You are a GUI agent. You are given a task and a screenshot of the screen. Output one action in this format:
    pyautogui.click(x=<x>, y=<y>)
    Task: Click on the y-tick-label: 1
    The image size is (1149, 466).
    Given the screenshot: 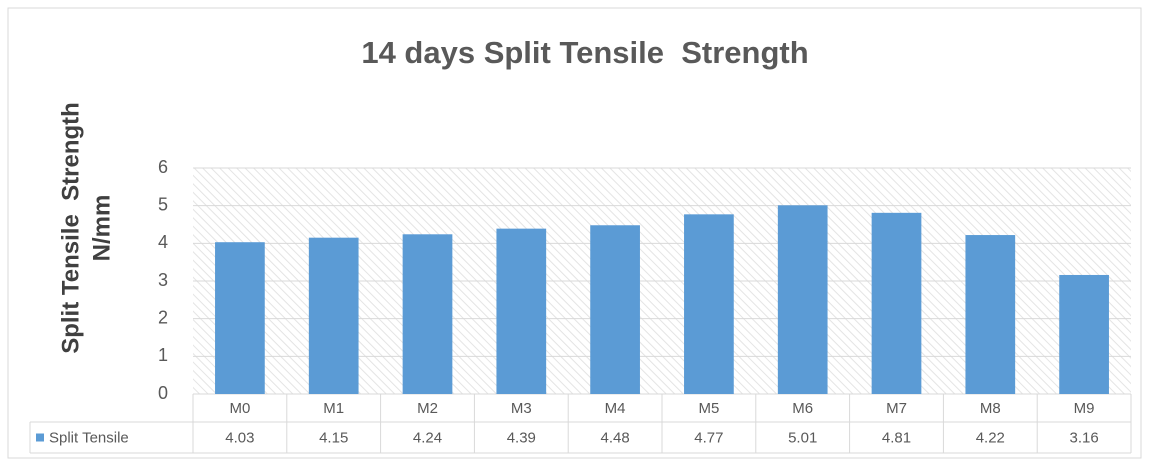 What is the action you would take?
    pyautogui.click(x=163, y=355)
    